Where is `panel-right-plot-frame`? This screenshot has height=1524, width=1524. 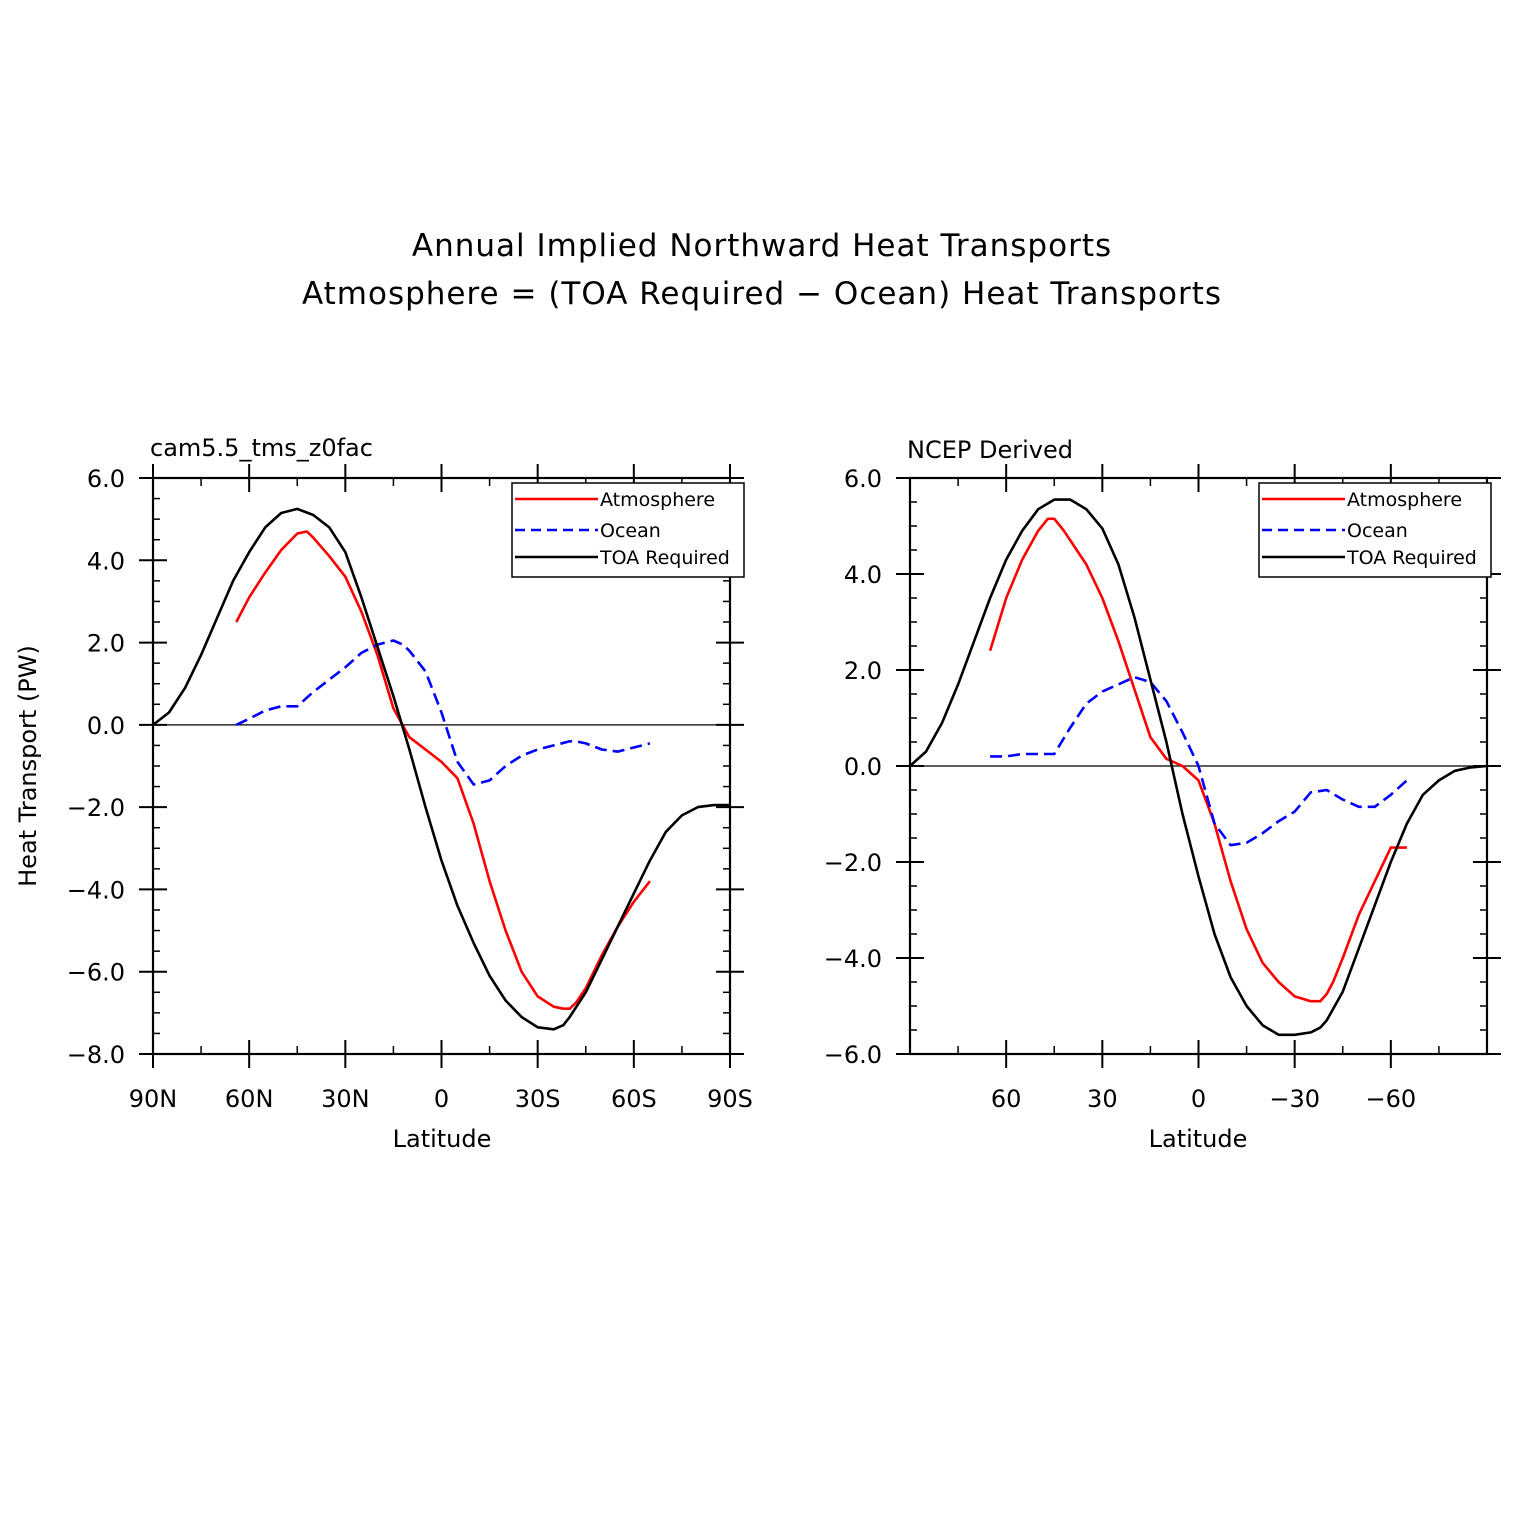 panel-right-plot-frame is located at coordinates (1198, 766).